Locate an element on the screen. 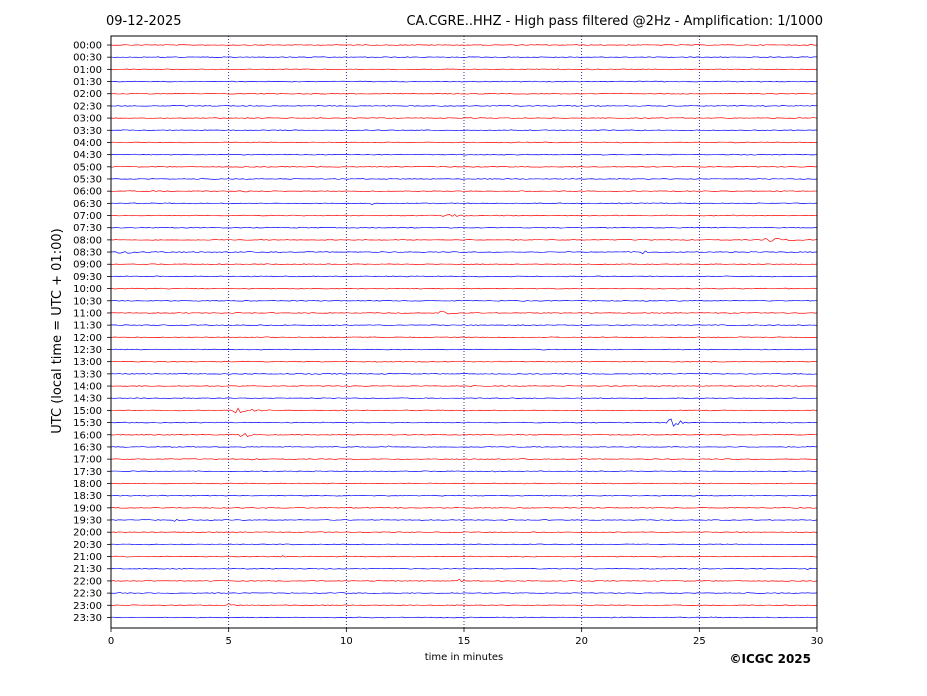 This screenshot has width=927, height=696. y-axis-label: UTC (local time = UTC + 01:00) is located at coordinates (57, 330).